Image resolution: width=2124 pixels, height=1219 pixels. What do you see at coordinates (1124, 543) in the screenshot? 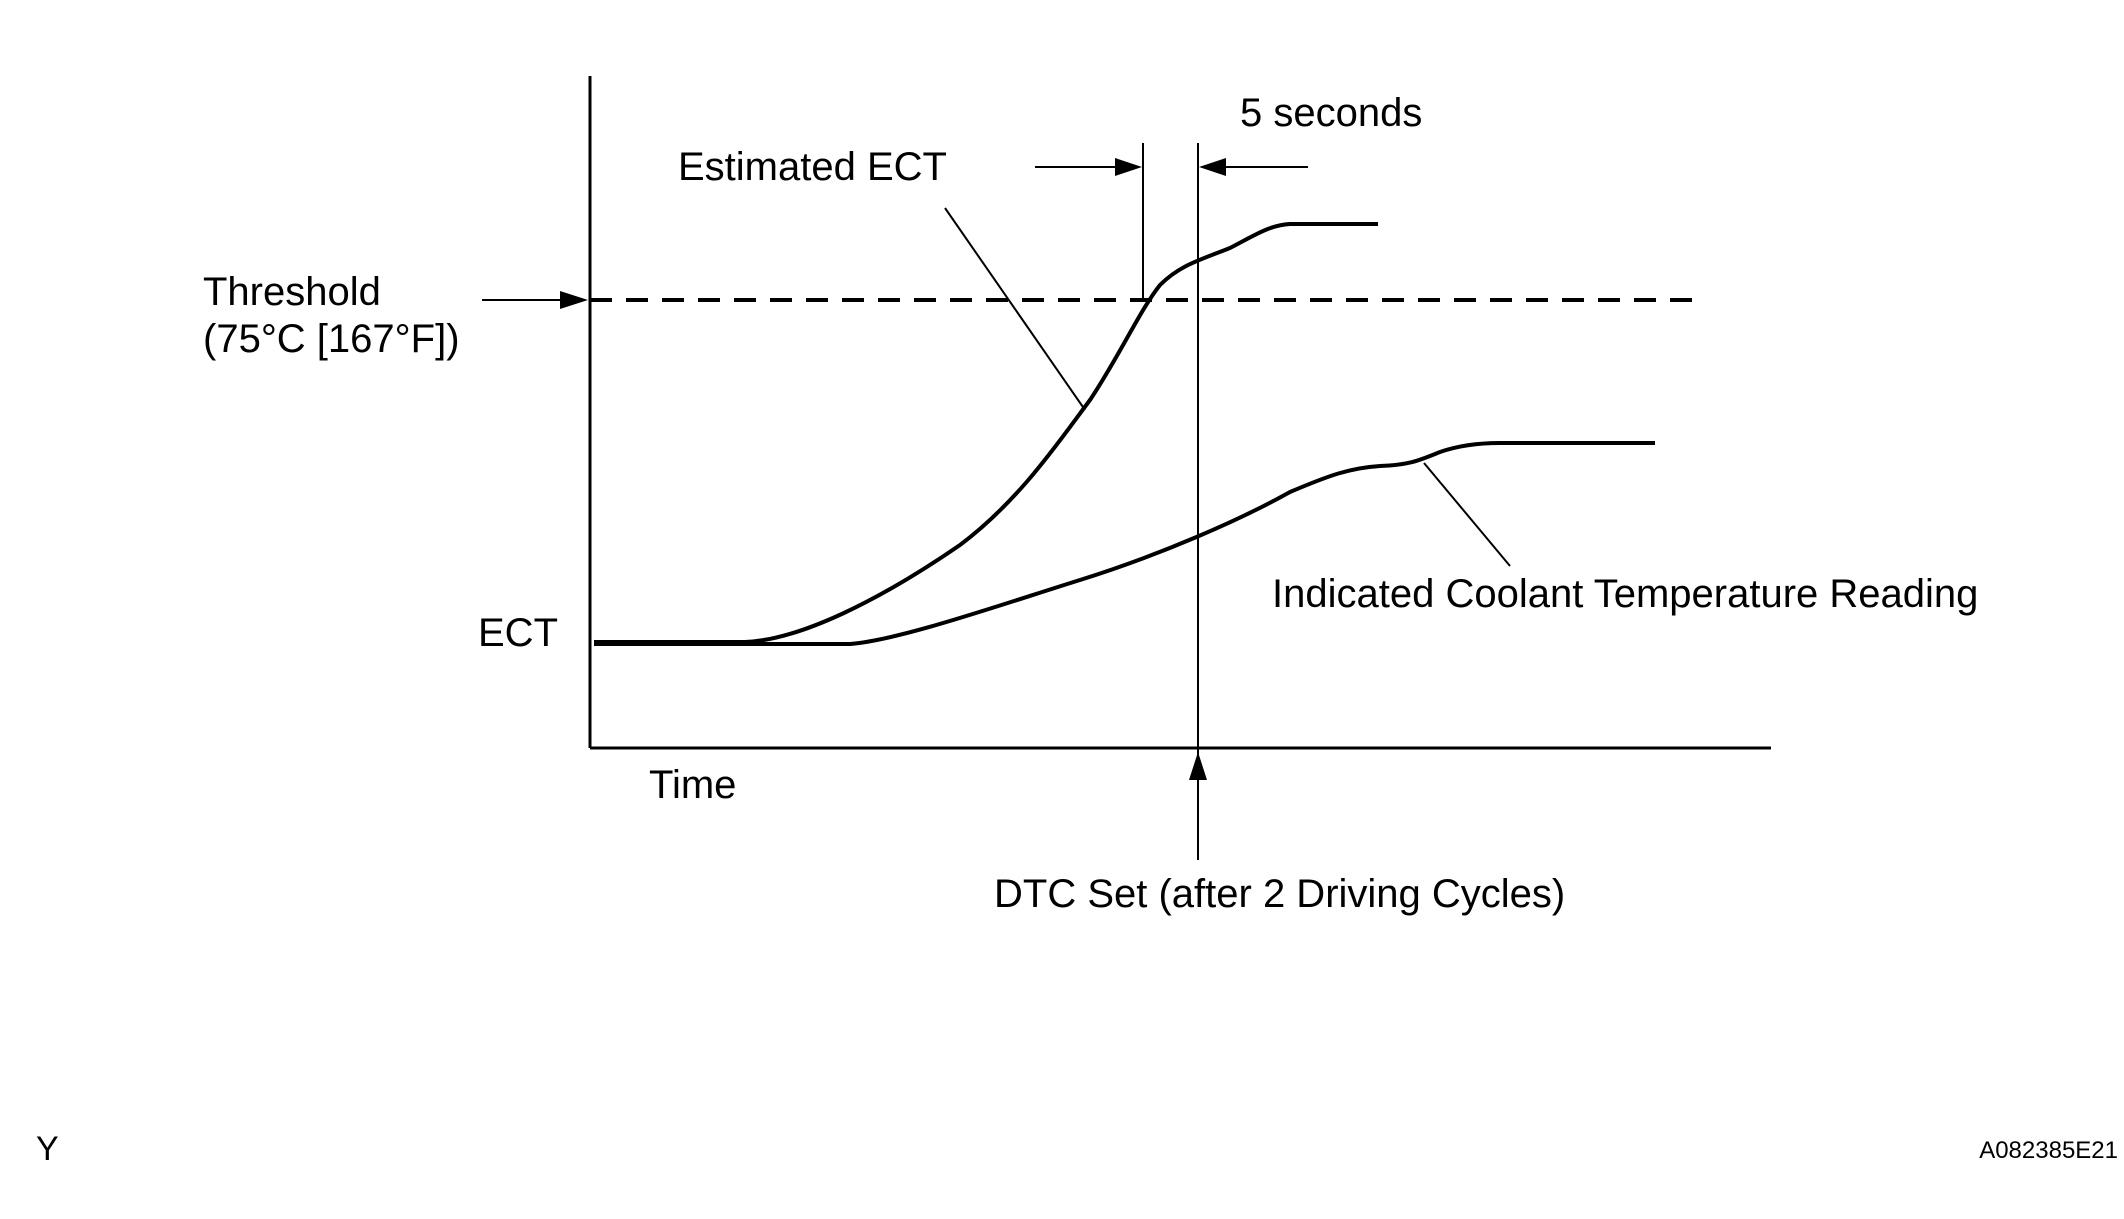
I see `indicated-coolant-curve` at bounding box center [1124, 543].